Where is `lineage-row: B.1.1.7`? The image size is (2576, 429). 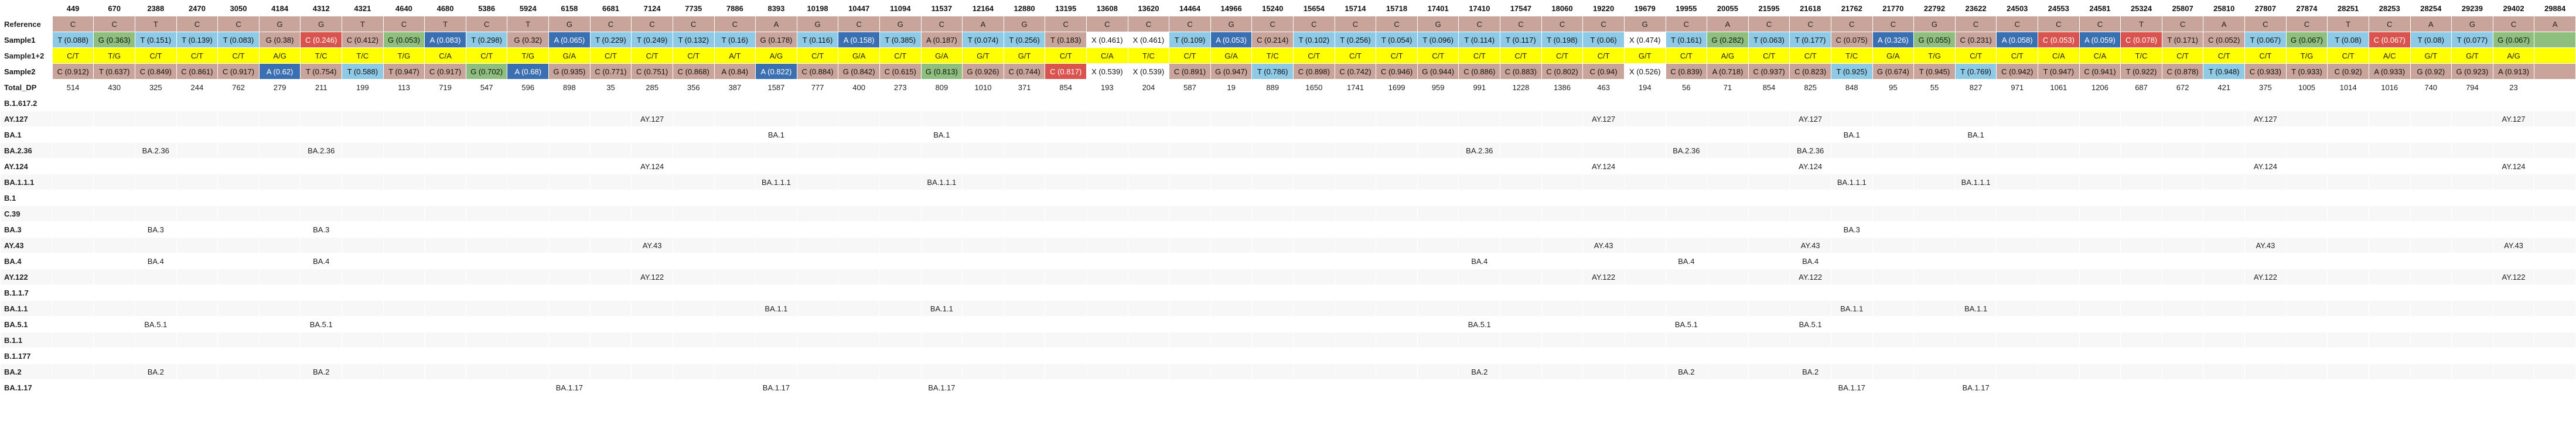
lineage-row: B.1.1.7 is located at coordinates (1288, 292).